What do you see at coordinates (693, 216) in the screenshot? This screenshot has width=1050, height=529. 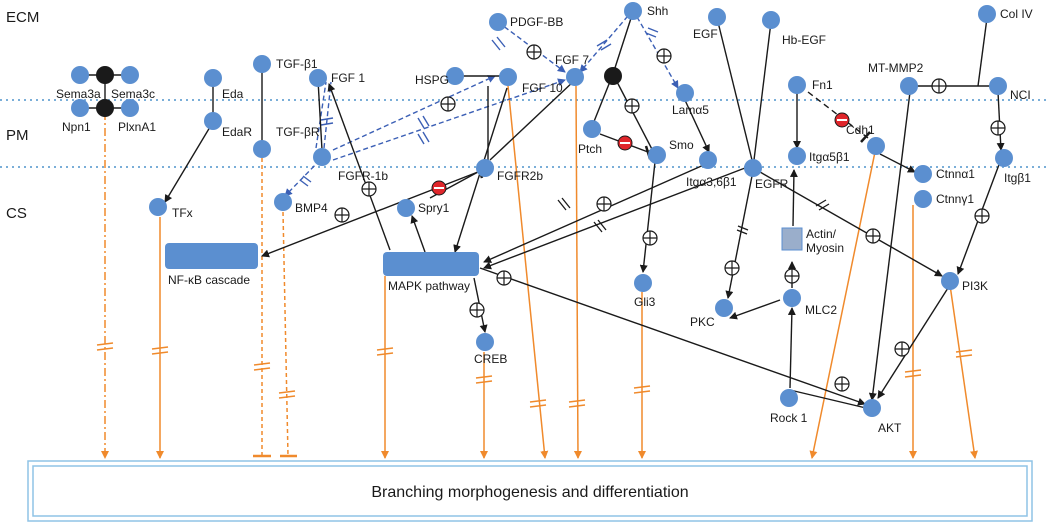 I see `solid-breaks` at bounding box center [693, 216].